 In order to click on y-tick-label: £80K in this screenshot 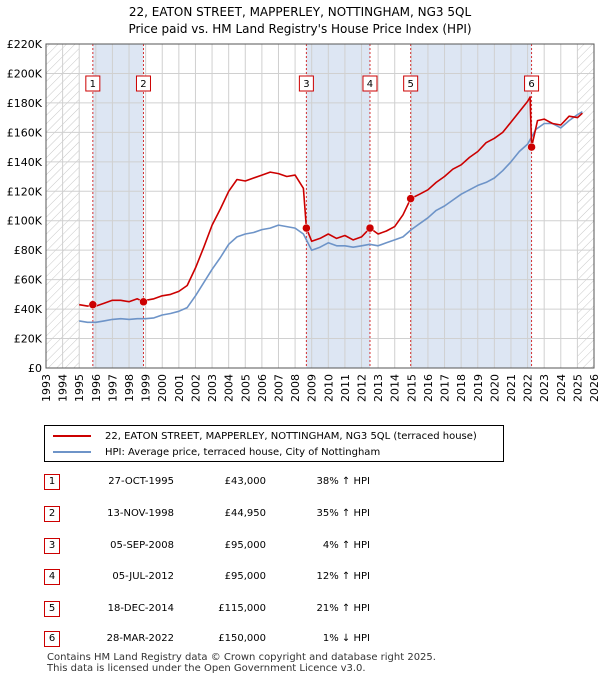, I will do `click(28, 250)`.